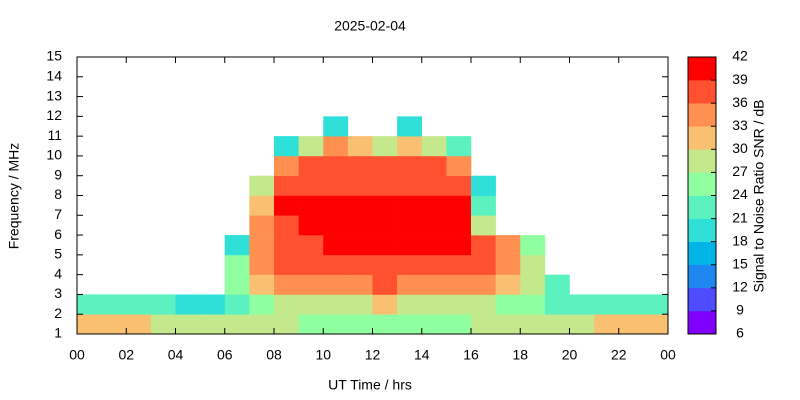  Describe the element at coordinates (740, 102) in the screenshot. I see `colorbar-tick-label: 36` at that location.